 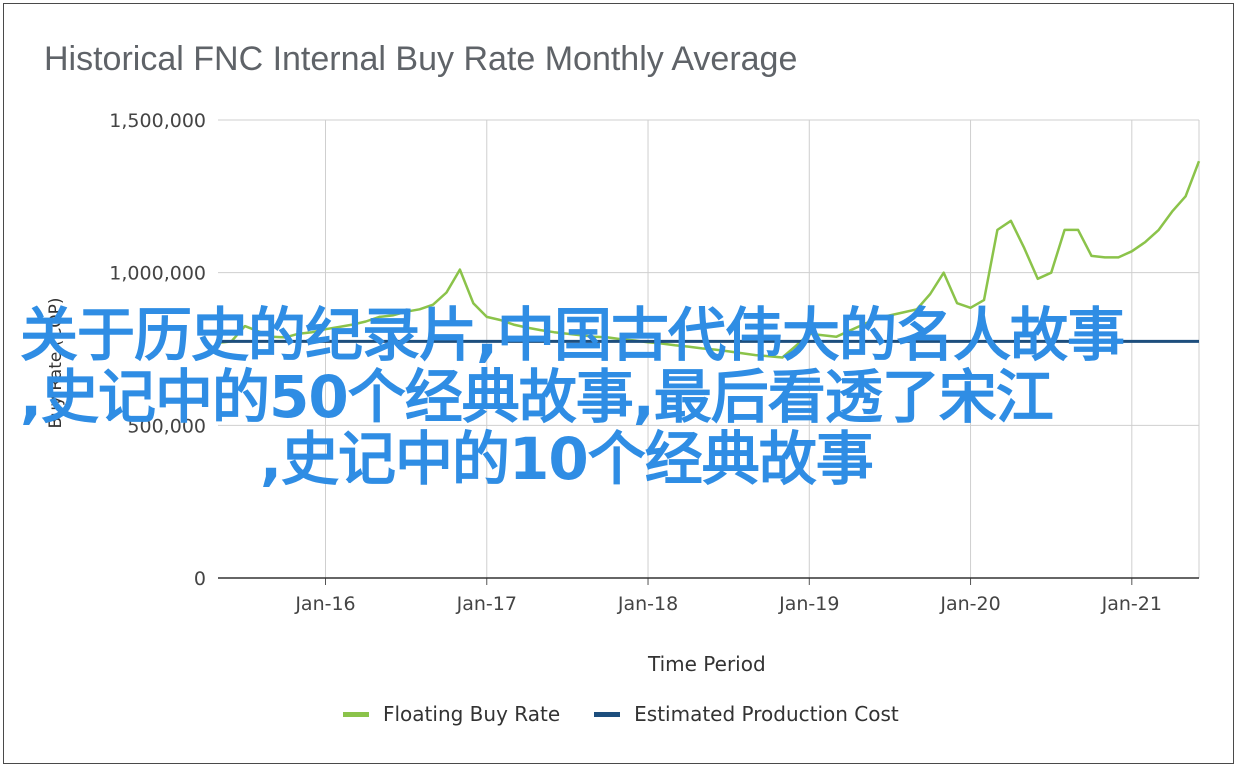 I want to click on y-axis-label: Buy Rate (COP), so click(x=56, y=363).